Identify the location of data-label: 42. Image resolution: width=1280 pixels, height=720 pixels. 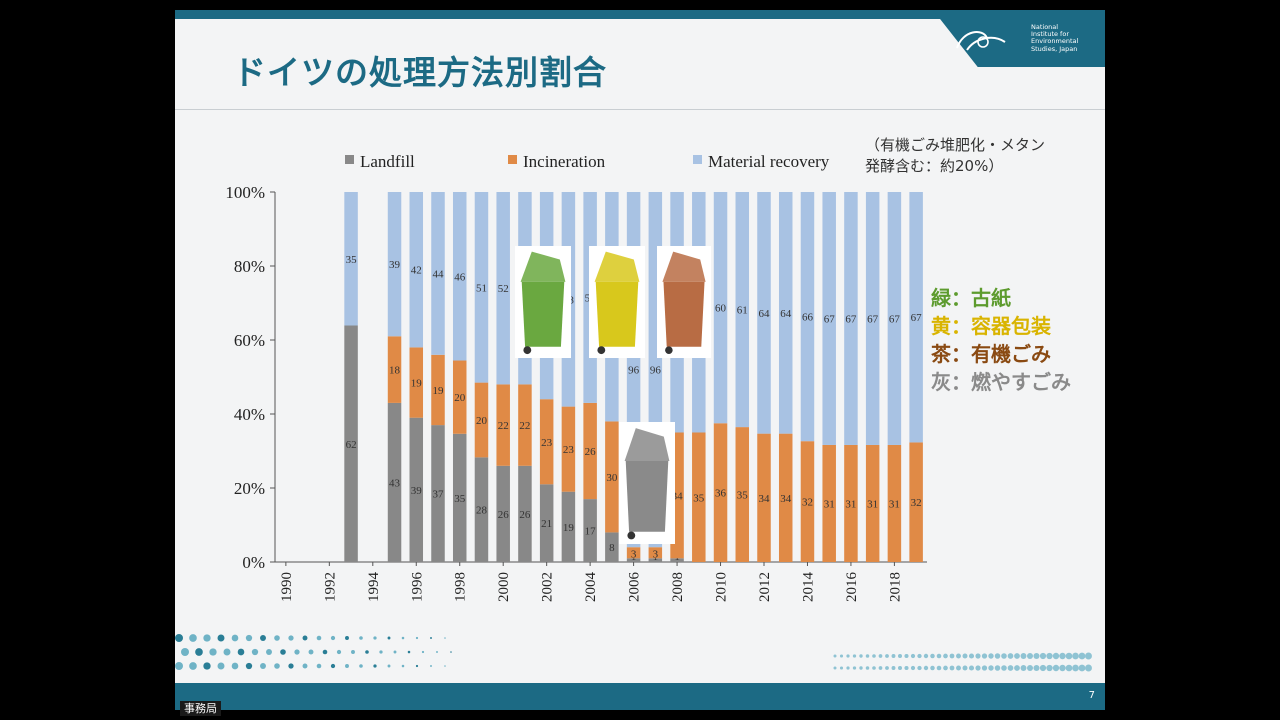
(416, 271).